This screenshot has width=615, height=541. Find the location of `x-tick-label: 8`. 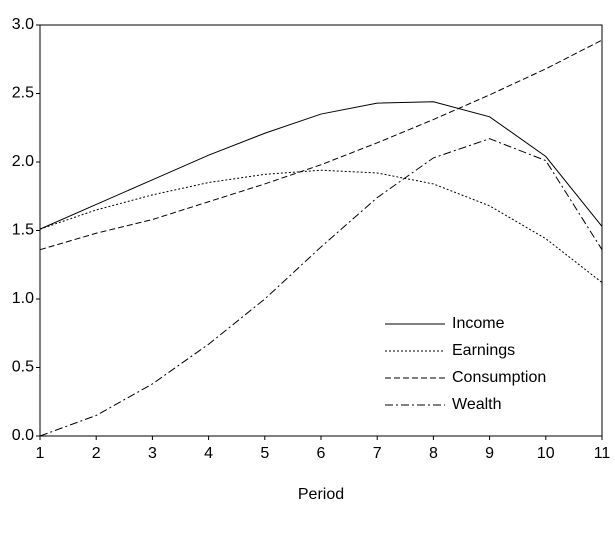

x-tick-label: 8 is located at coordinates (433, 453).